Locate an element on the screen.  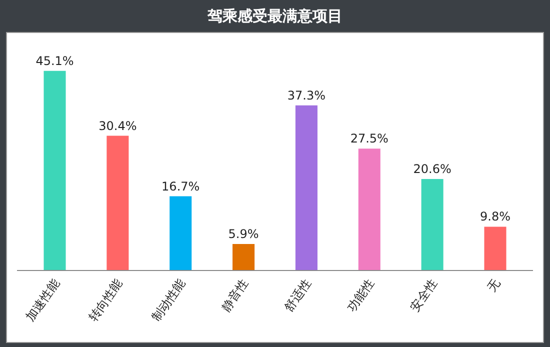
data-label: 20.6% is located at coordinates (432, 169).